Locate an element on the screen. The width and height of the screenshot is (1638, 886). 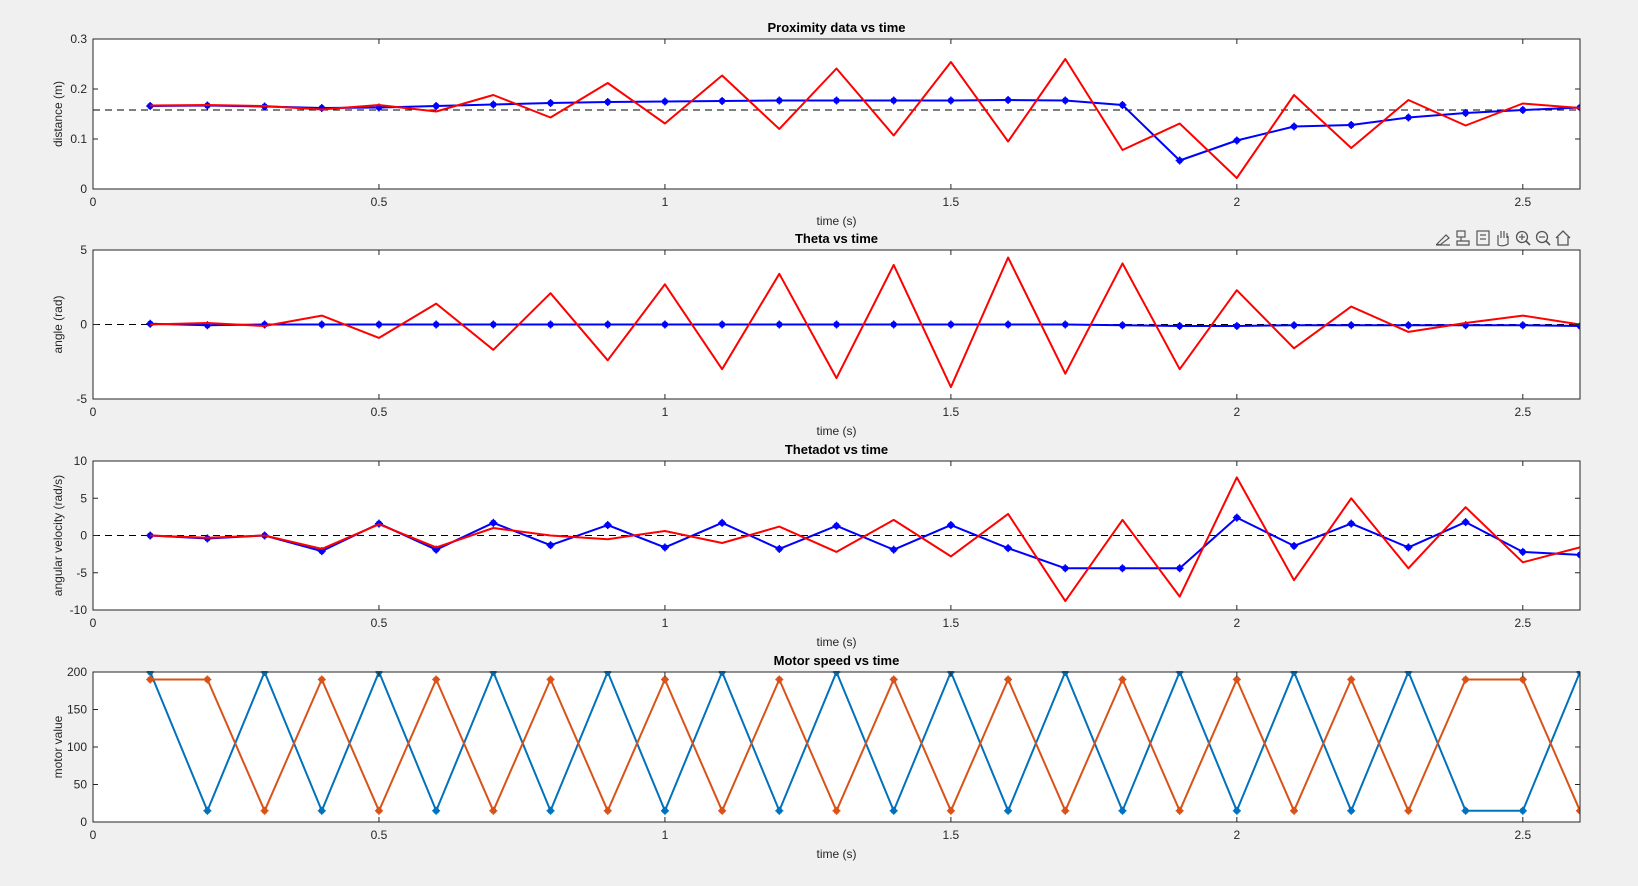
y-tick-label: 10 is located at coordinates (81, 461).